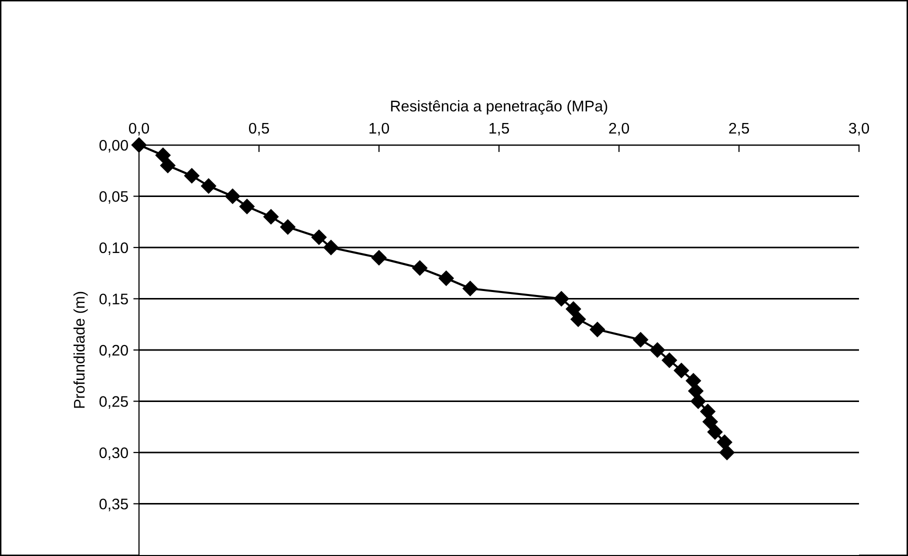  What do you see at coordinates (380, 129) in the screenshot?
I see `x-tick-label: 1,0` at bounding box center [380, 129].